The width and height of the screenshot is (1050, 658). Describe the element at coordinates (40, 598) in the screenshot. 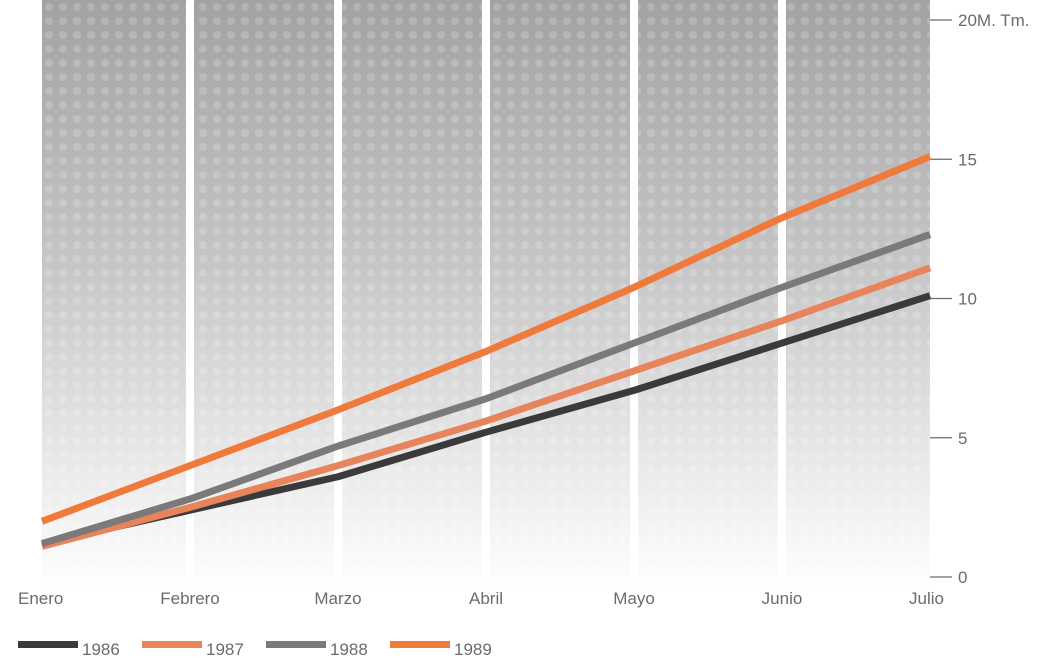

I see `x-tick-label: Enero` at that location.